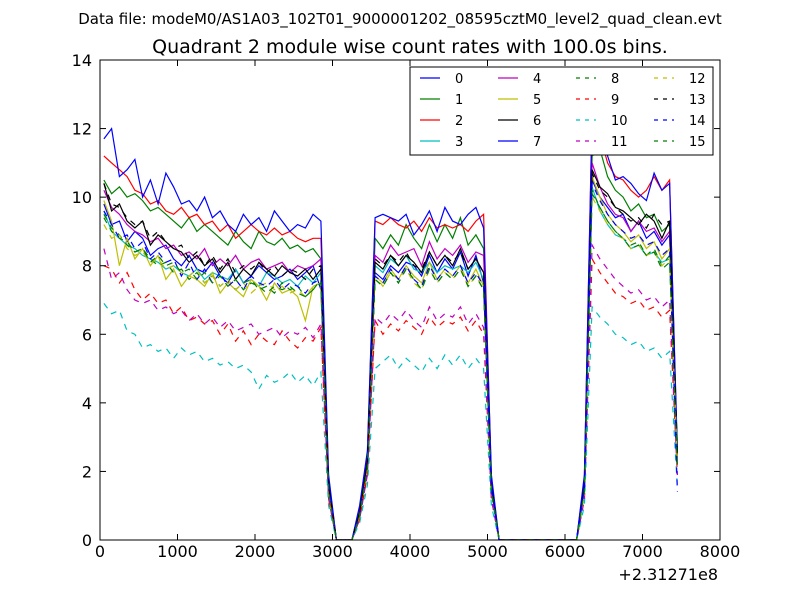  I want to click on legend-label-14: 14, so click(697, 121).